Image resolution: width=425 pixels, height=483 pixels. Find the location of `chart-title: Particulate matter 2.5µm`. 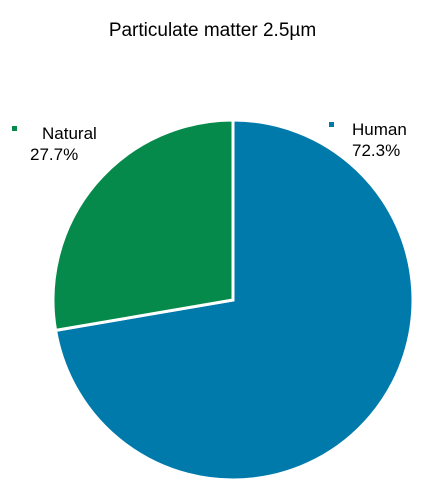

chart-title: Particulate matter 2.5µm is located at coordinates (212, 30).